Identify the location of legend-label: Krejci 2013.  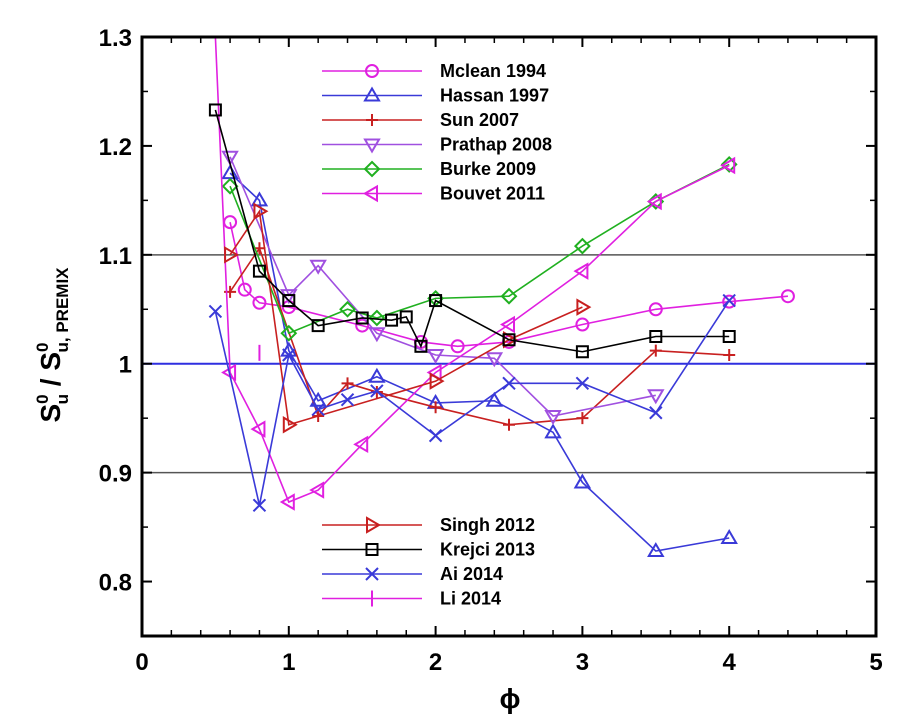
(487, 550).